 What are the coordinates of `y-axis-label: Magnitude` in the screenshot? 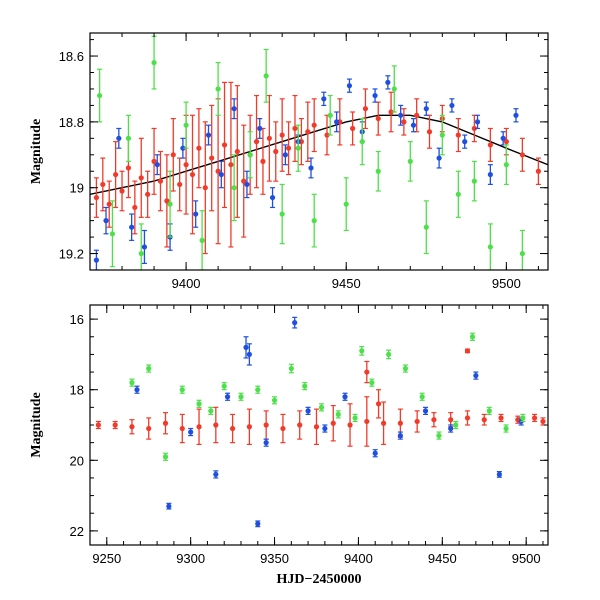 It's located at (36, 151).